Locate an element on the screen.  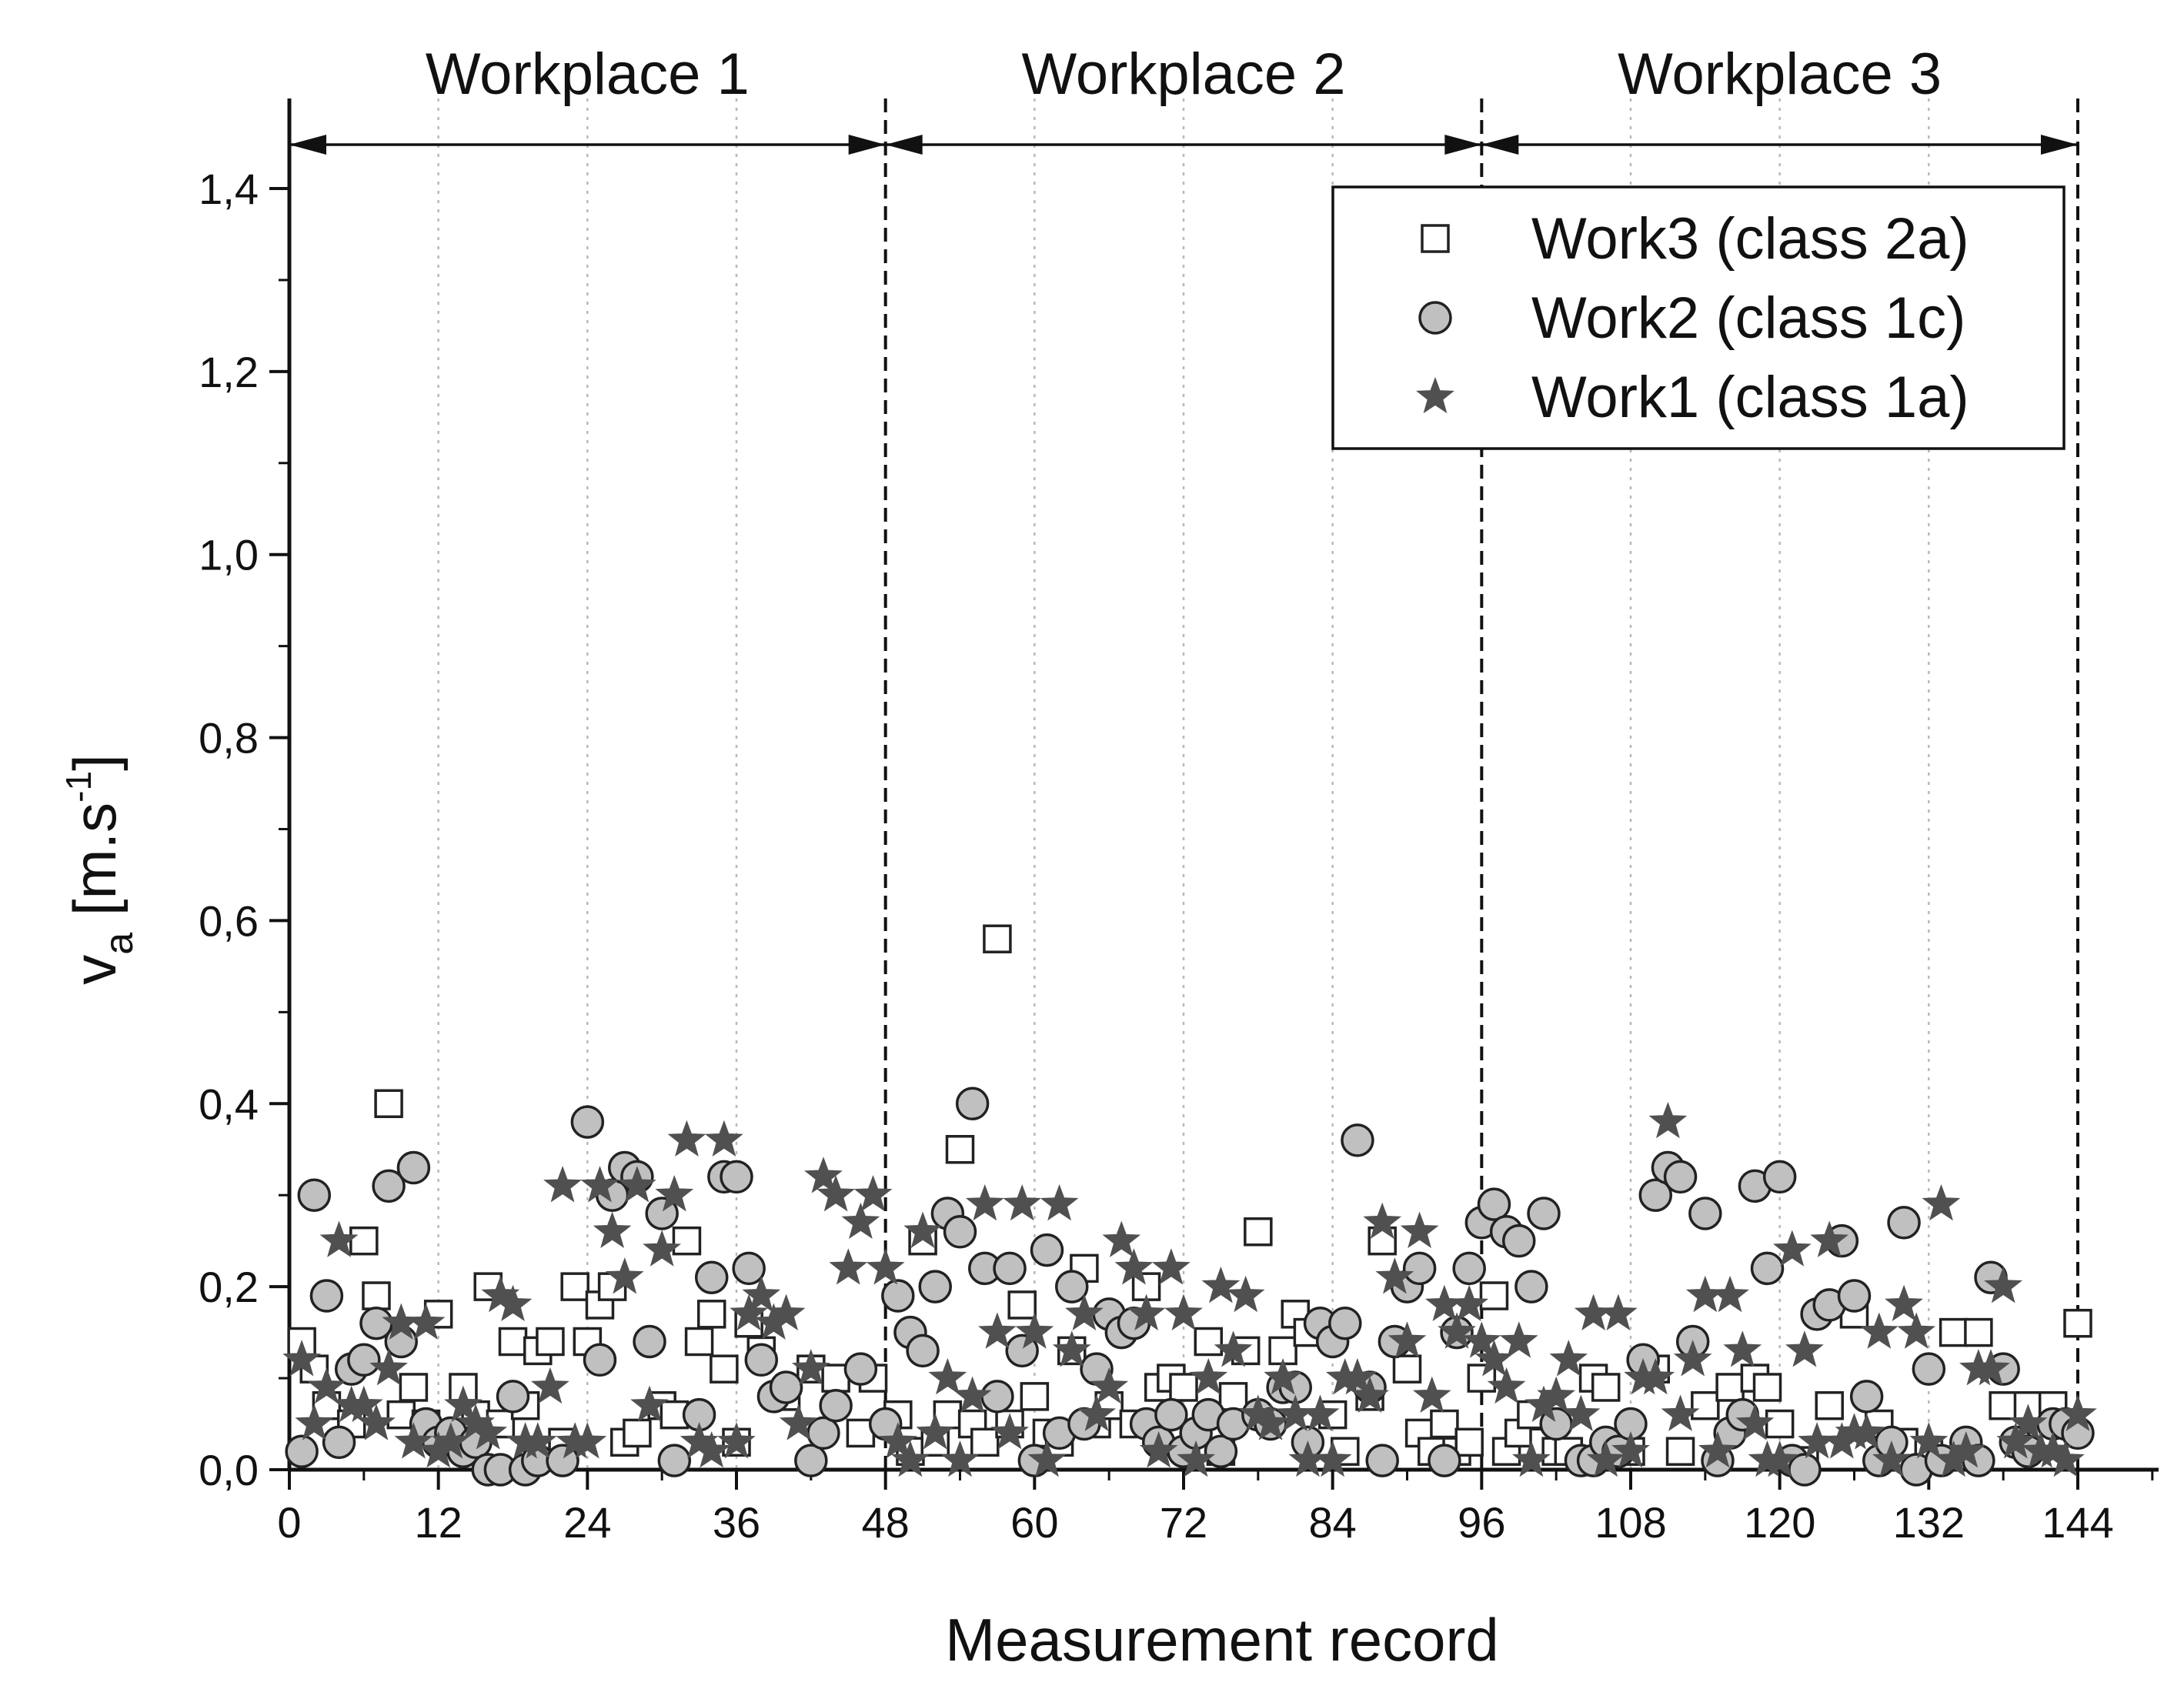
y-axis-subscript: a is located at coordinates (120, 944).